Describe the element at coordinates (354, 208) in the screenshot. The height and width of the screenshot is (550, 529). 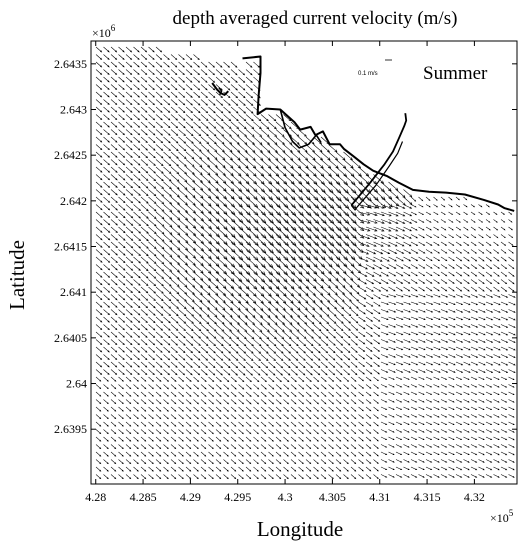
I see `breakwater-tip` at that location.